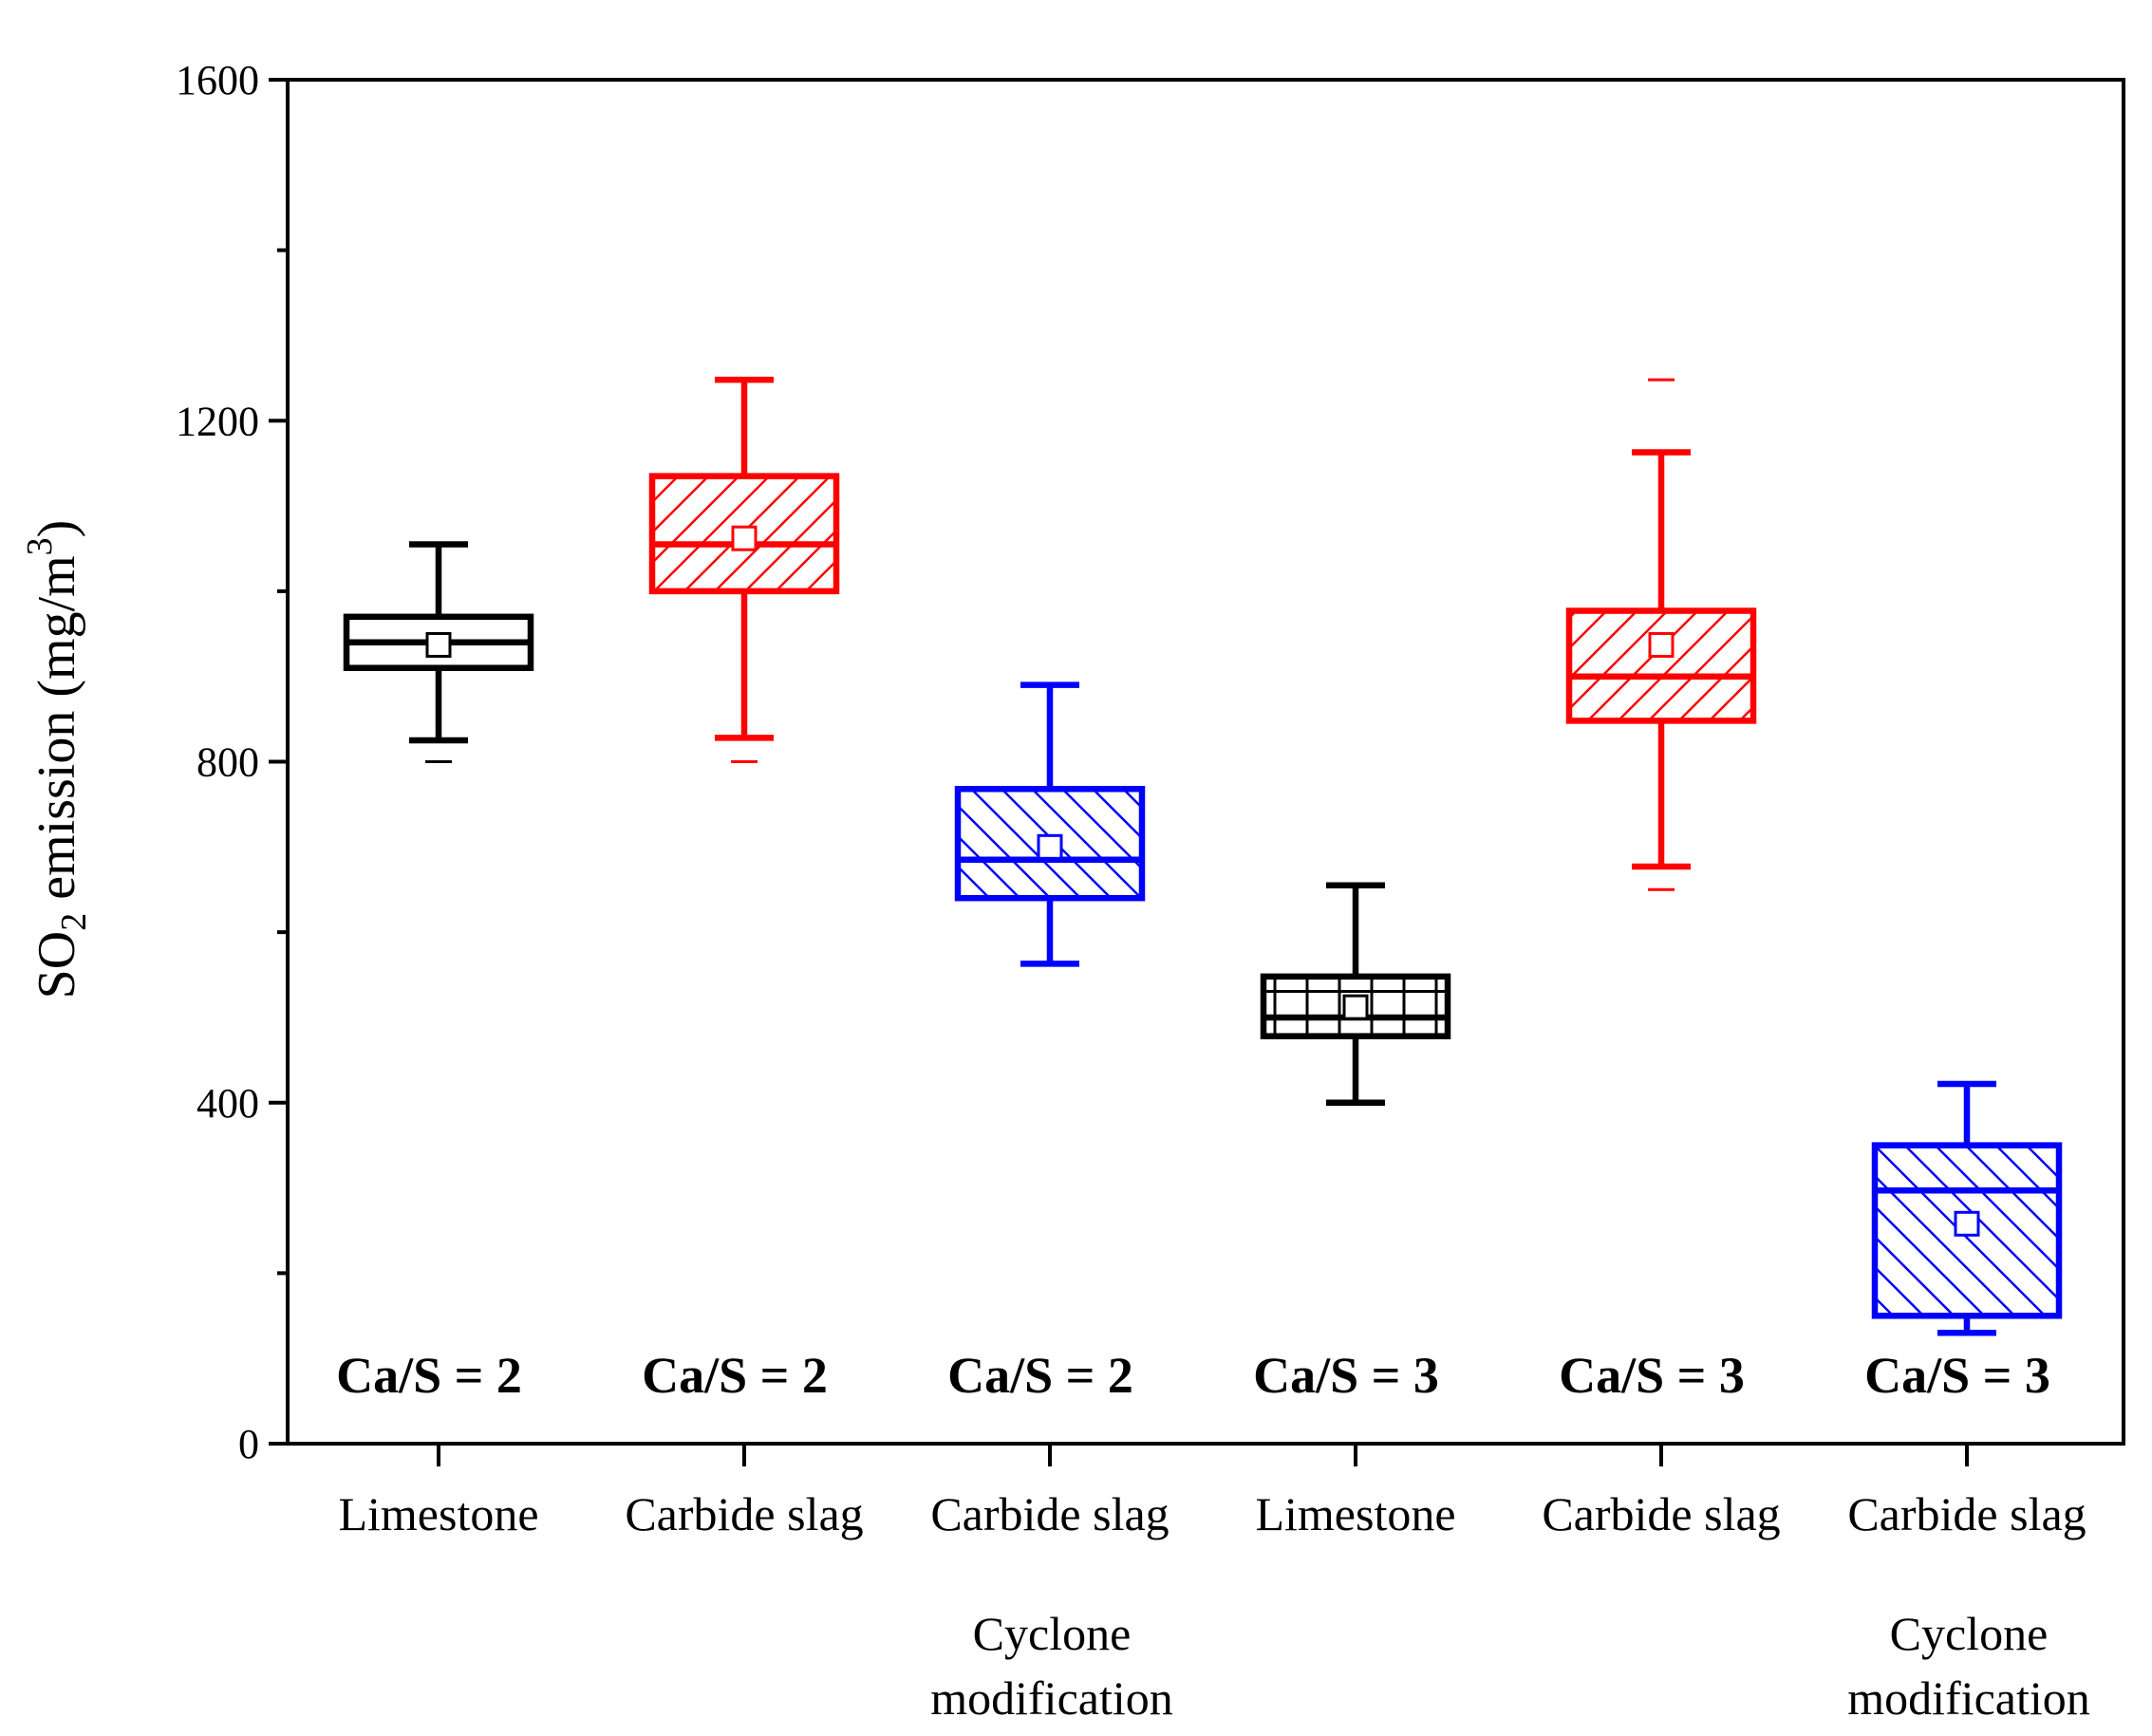 The image size is (2152, 1736). I want to click on y-tick-label: 0, so click(248, 1444).